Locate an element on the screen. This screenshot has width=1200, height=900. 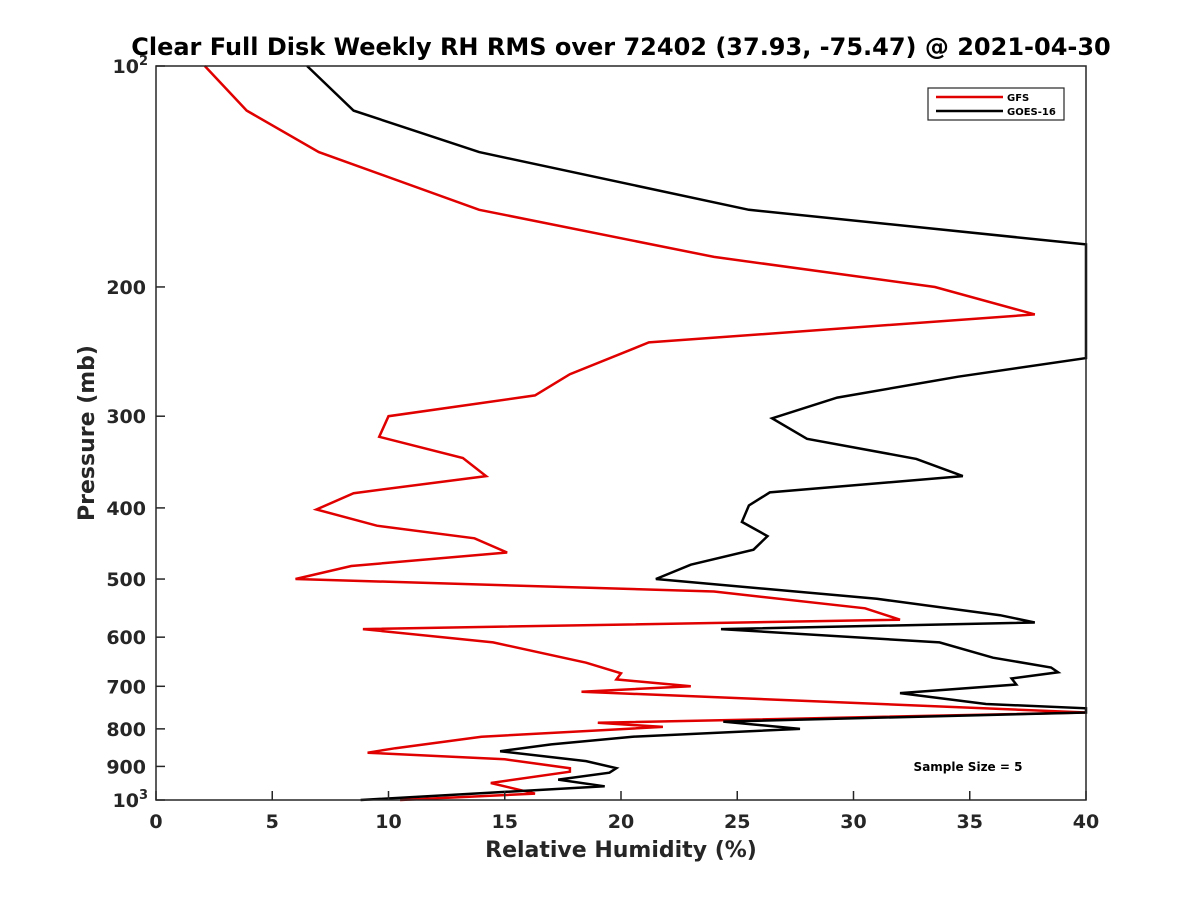
legend-label-gfs: GFS is located at coordinates (1018, 98).